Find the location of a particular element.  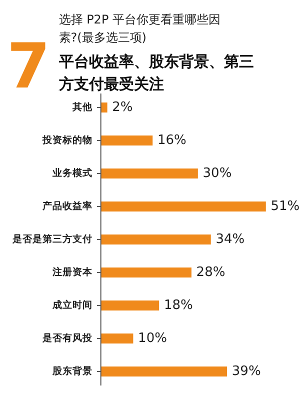

data-label: 18% is located at coordinates (178, 305).